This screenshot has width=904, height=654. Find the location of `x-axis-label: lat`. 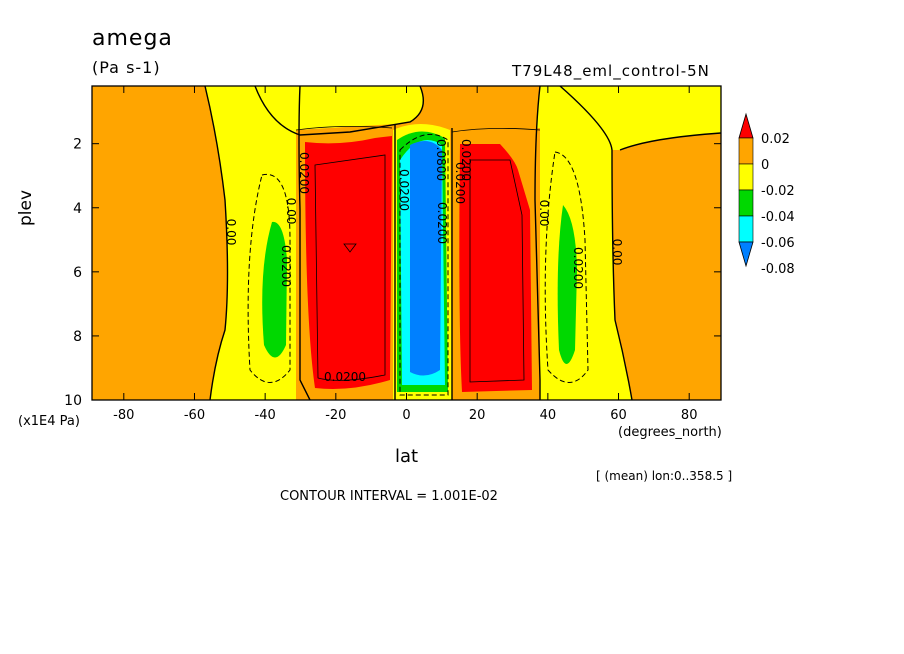

x-axis-label: lat is located at coordinates (407, 456).